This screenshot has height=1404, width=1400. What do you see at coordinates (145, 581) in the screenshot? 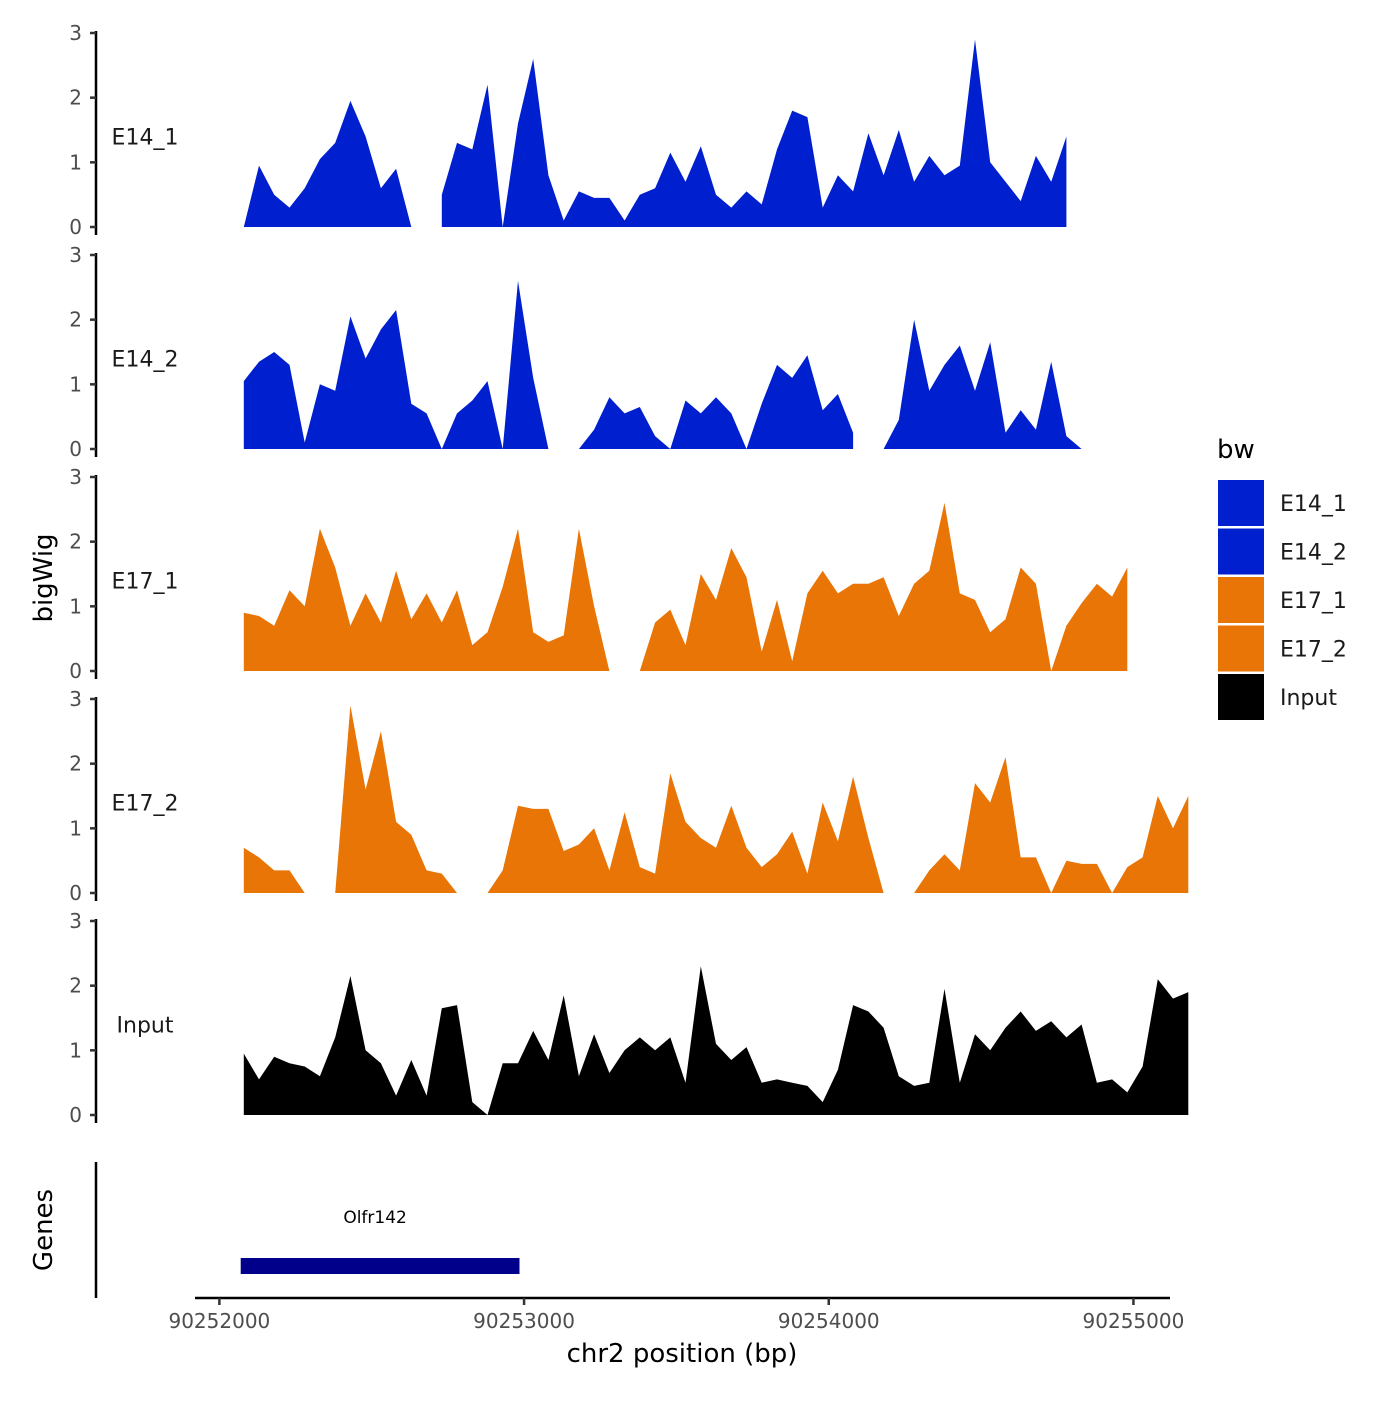
I see `track-label: E17_1` at bounding box center [145, 581].